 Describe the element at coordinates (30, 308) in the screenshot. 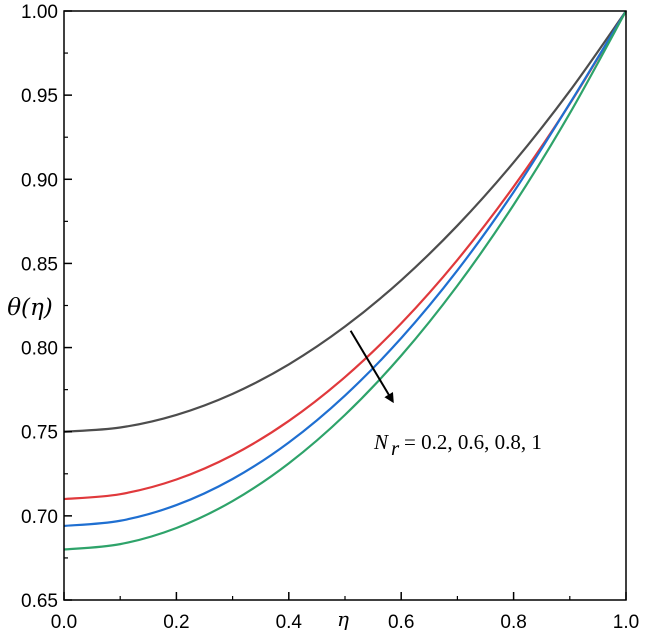

I see `y-axis-title: θ(η)` at that location.